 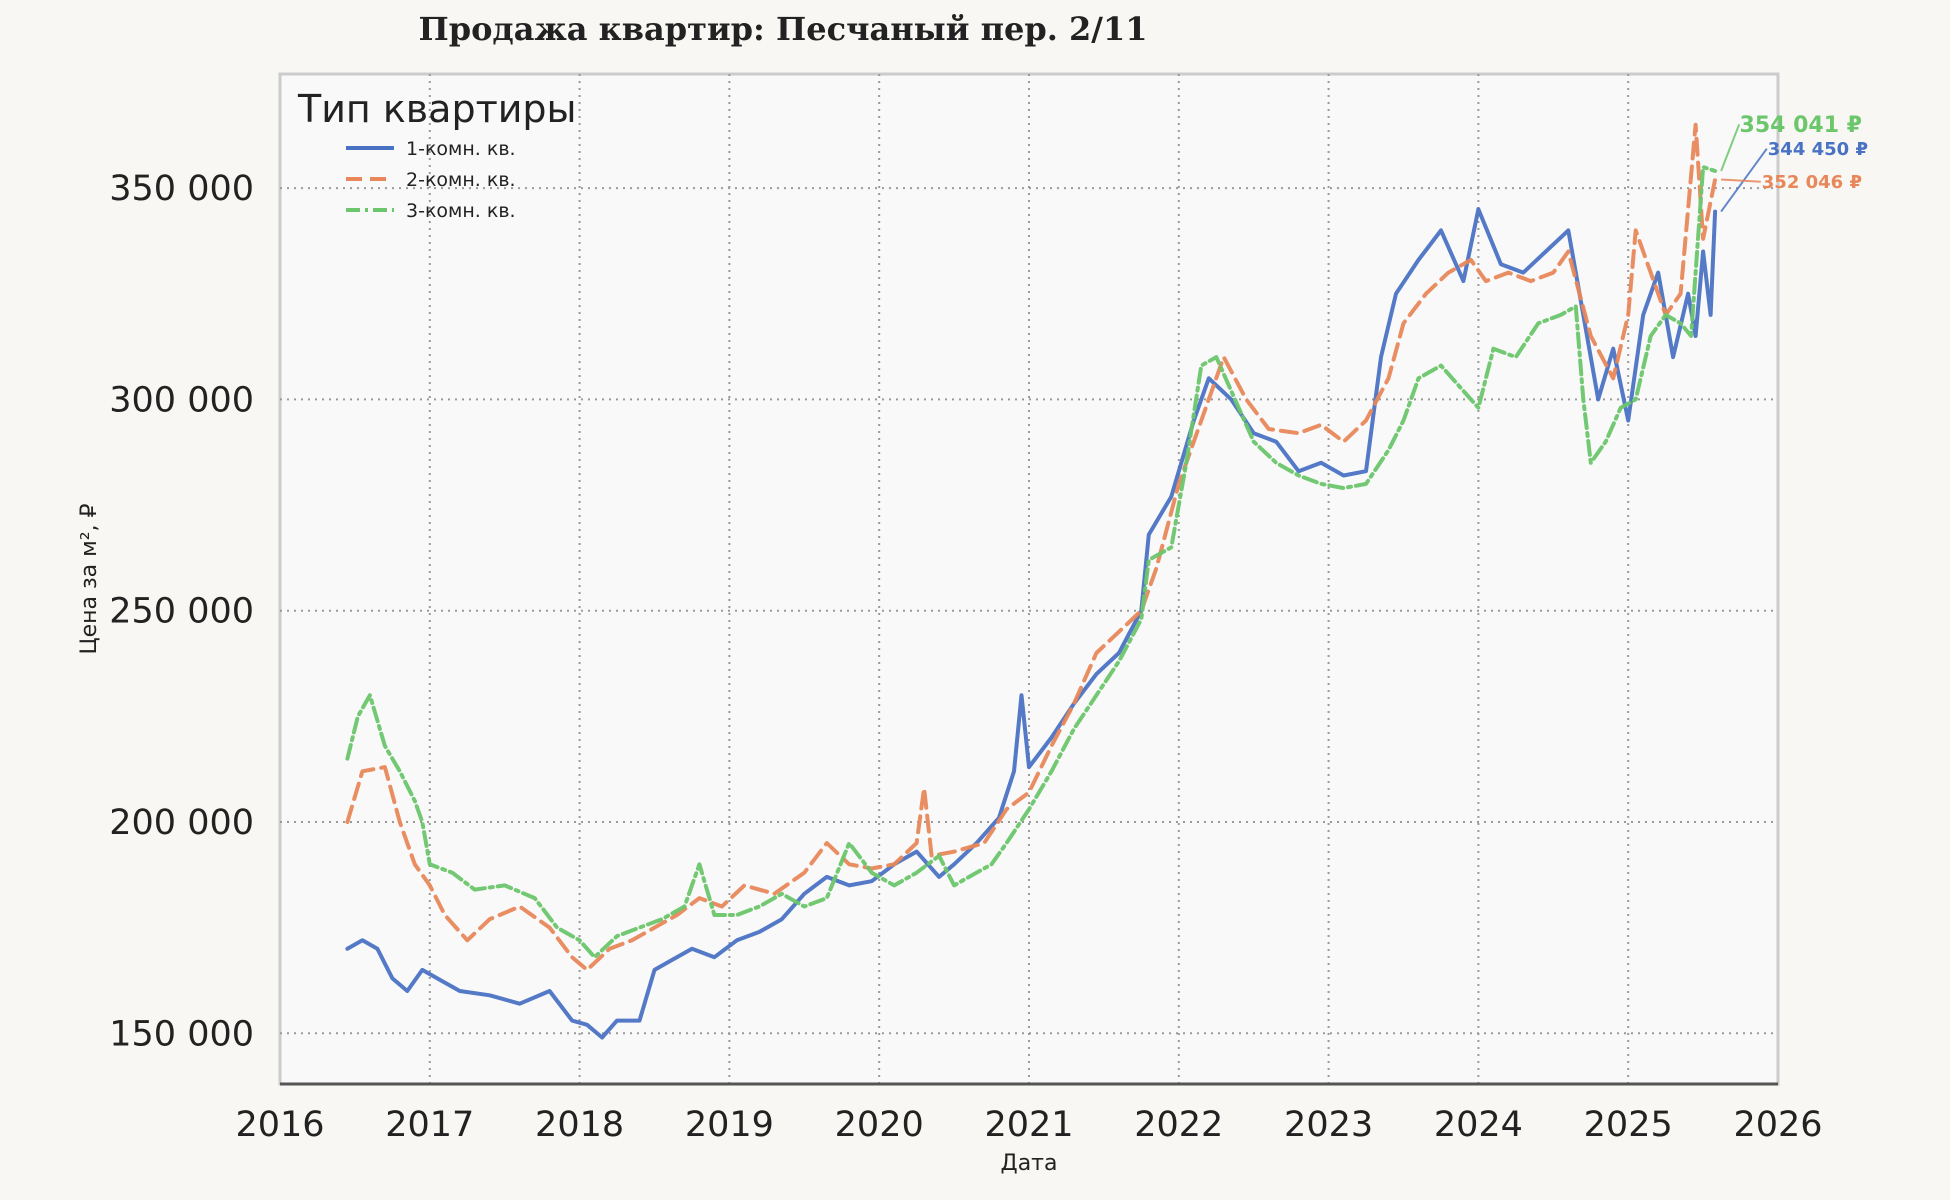 What do you see at coordinates (437, 109) in the screenshot?
I see `legend-title: Тип квартиры` at bounding box center [437, 109].